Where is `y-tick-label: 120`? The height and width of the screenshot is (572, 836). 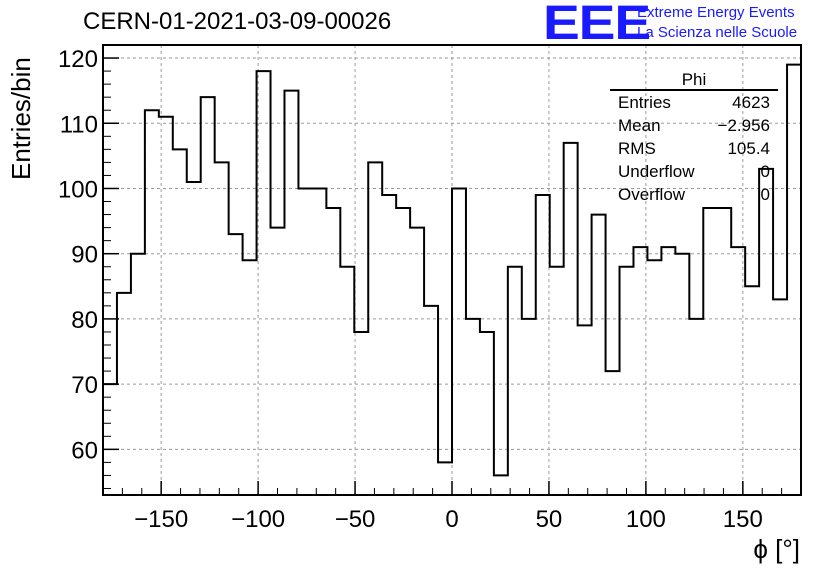
y-tick-label: 120 is located at coordinates (78, 59).